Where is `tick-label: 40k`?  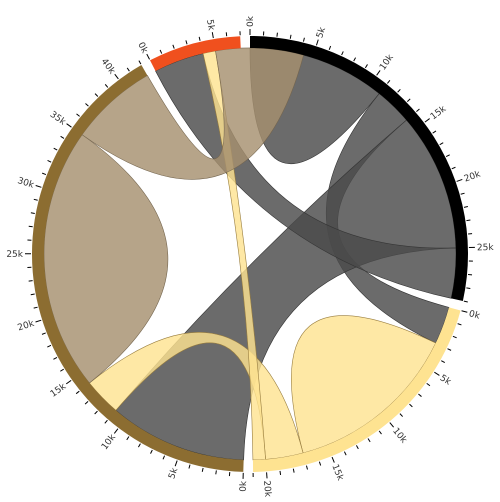 tick-label: 40k is located at coordinates (108, 67).